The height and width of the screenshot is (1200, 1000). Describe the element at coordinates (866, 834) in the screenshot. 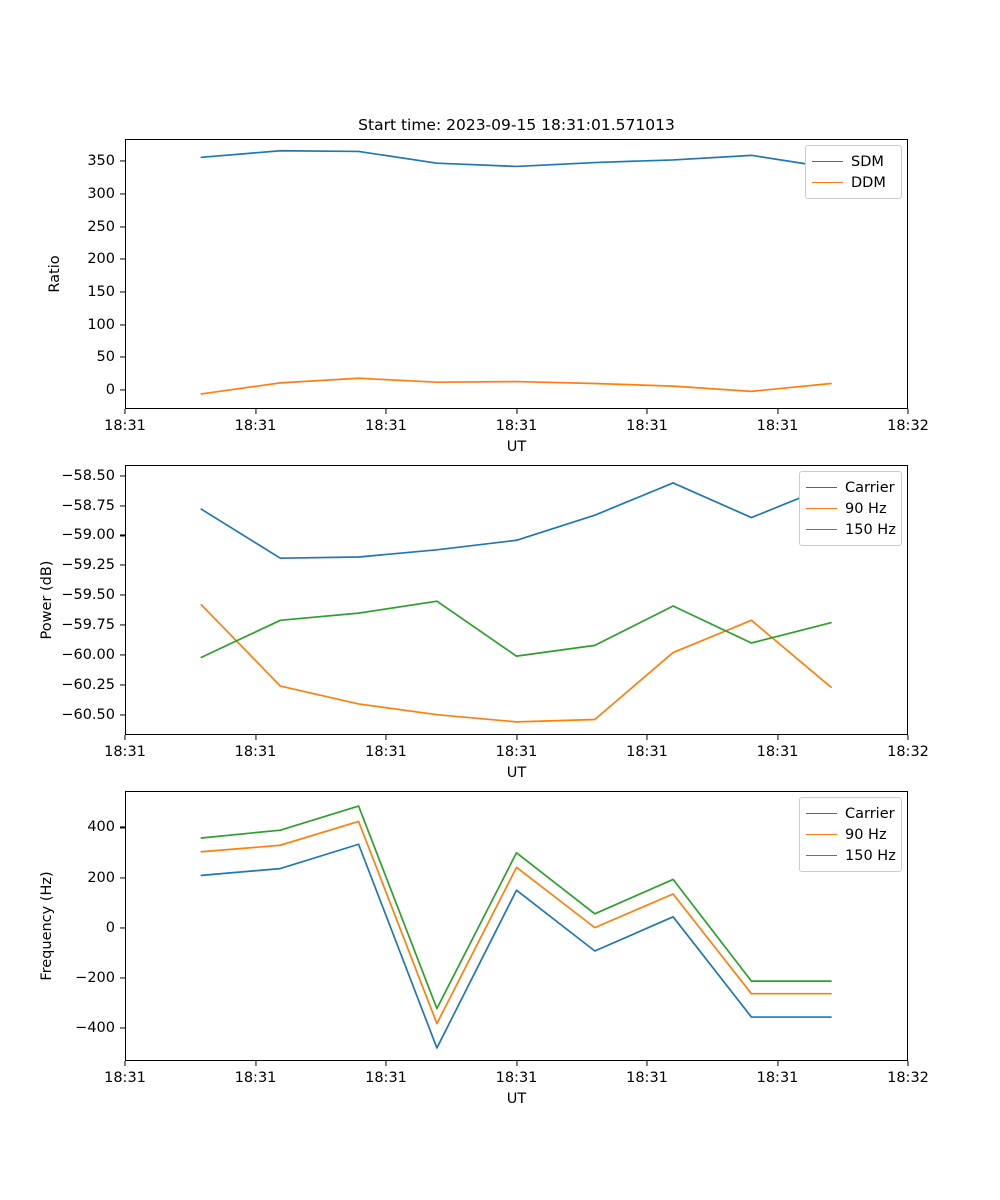

I see `legend-label: 90 Hz` at that location.